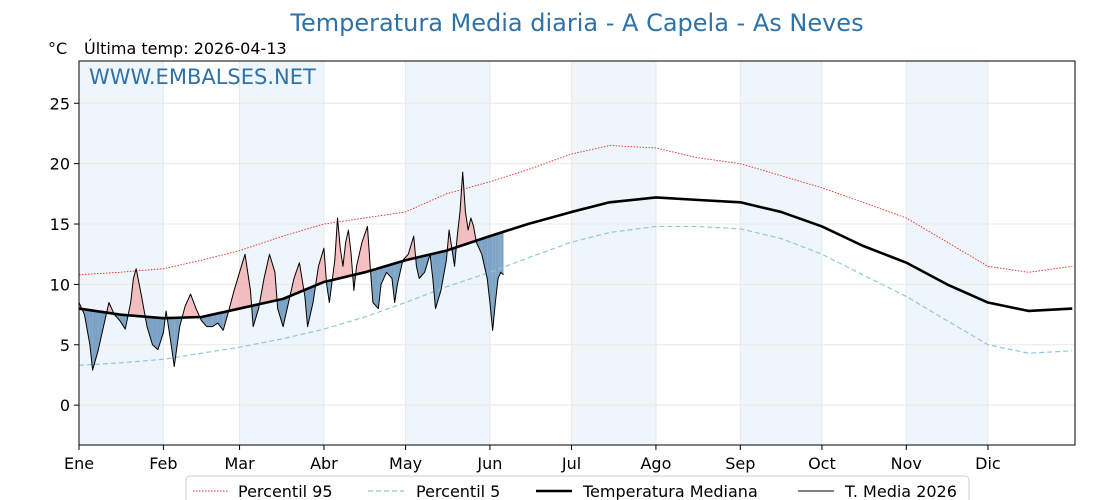 This screenshot has height=500, width=1120. I want to click on y-tick-label-5: 25, so click(60, 103).